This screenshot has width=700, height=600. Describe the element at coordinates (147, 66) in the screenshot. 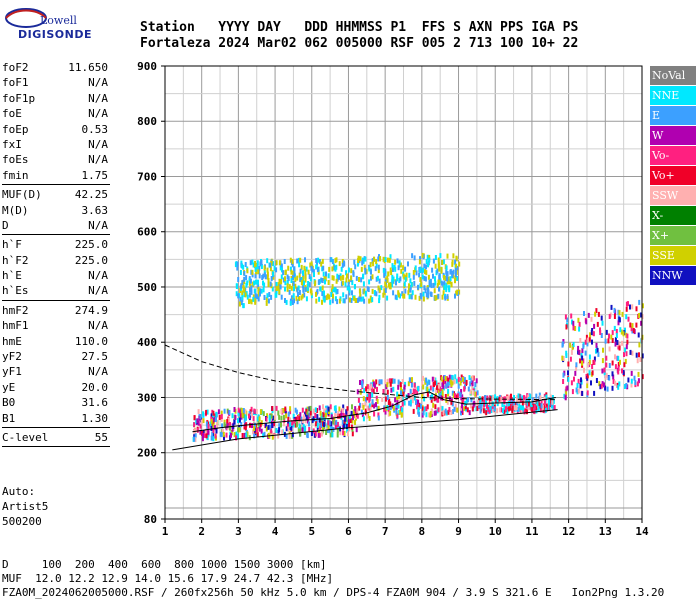

I see `y-tick-label: 900` at that location.